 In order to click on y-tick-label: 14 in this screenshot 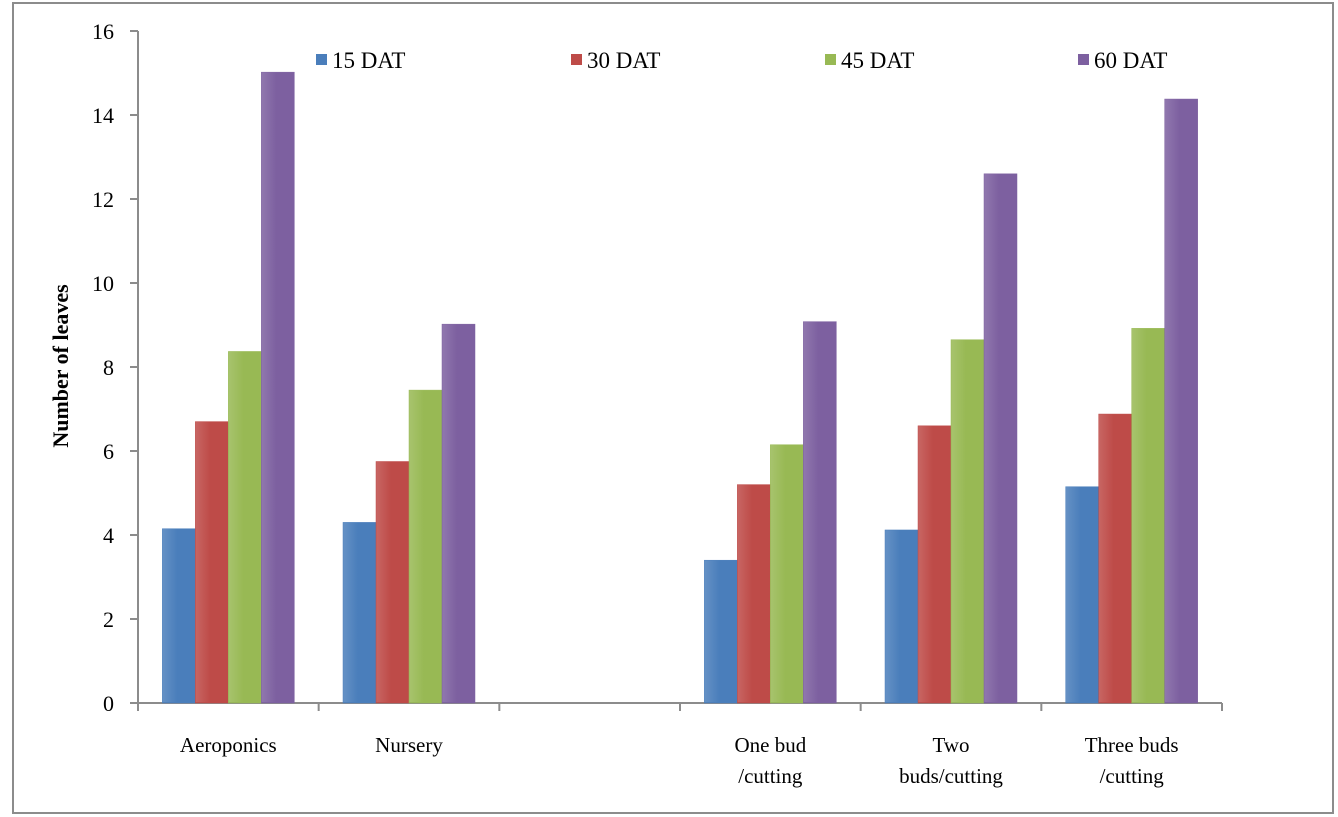, I will do `click(103, 115)`.